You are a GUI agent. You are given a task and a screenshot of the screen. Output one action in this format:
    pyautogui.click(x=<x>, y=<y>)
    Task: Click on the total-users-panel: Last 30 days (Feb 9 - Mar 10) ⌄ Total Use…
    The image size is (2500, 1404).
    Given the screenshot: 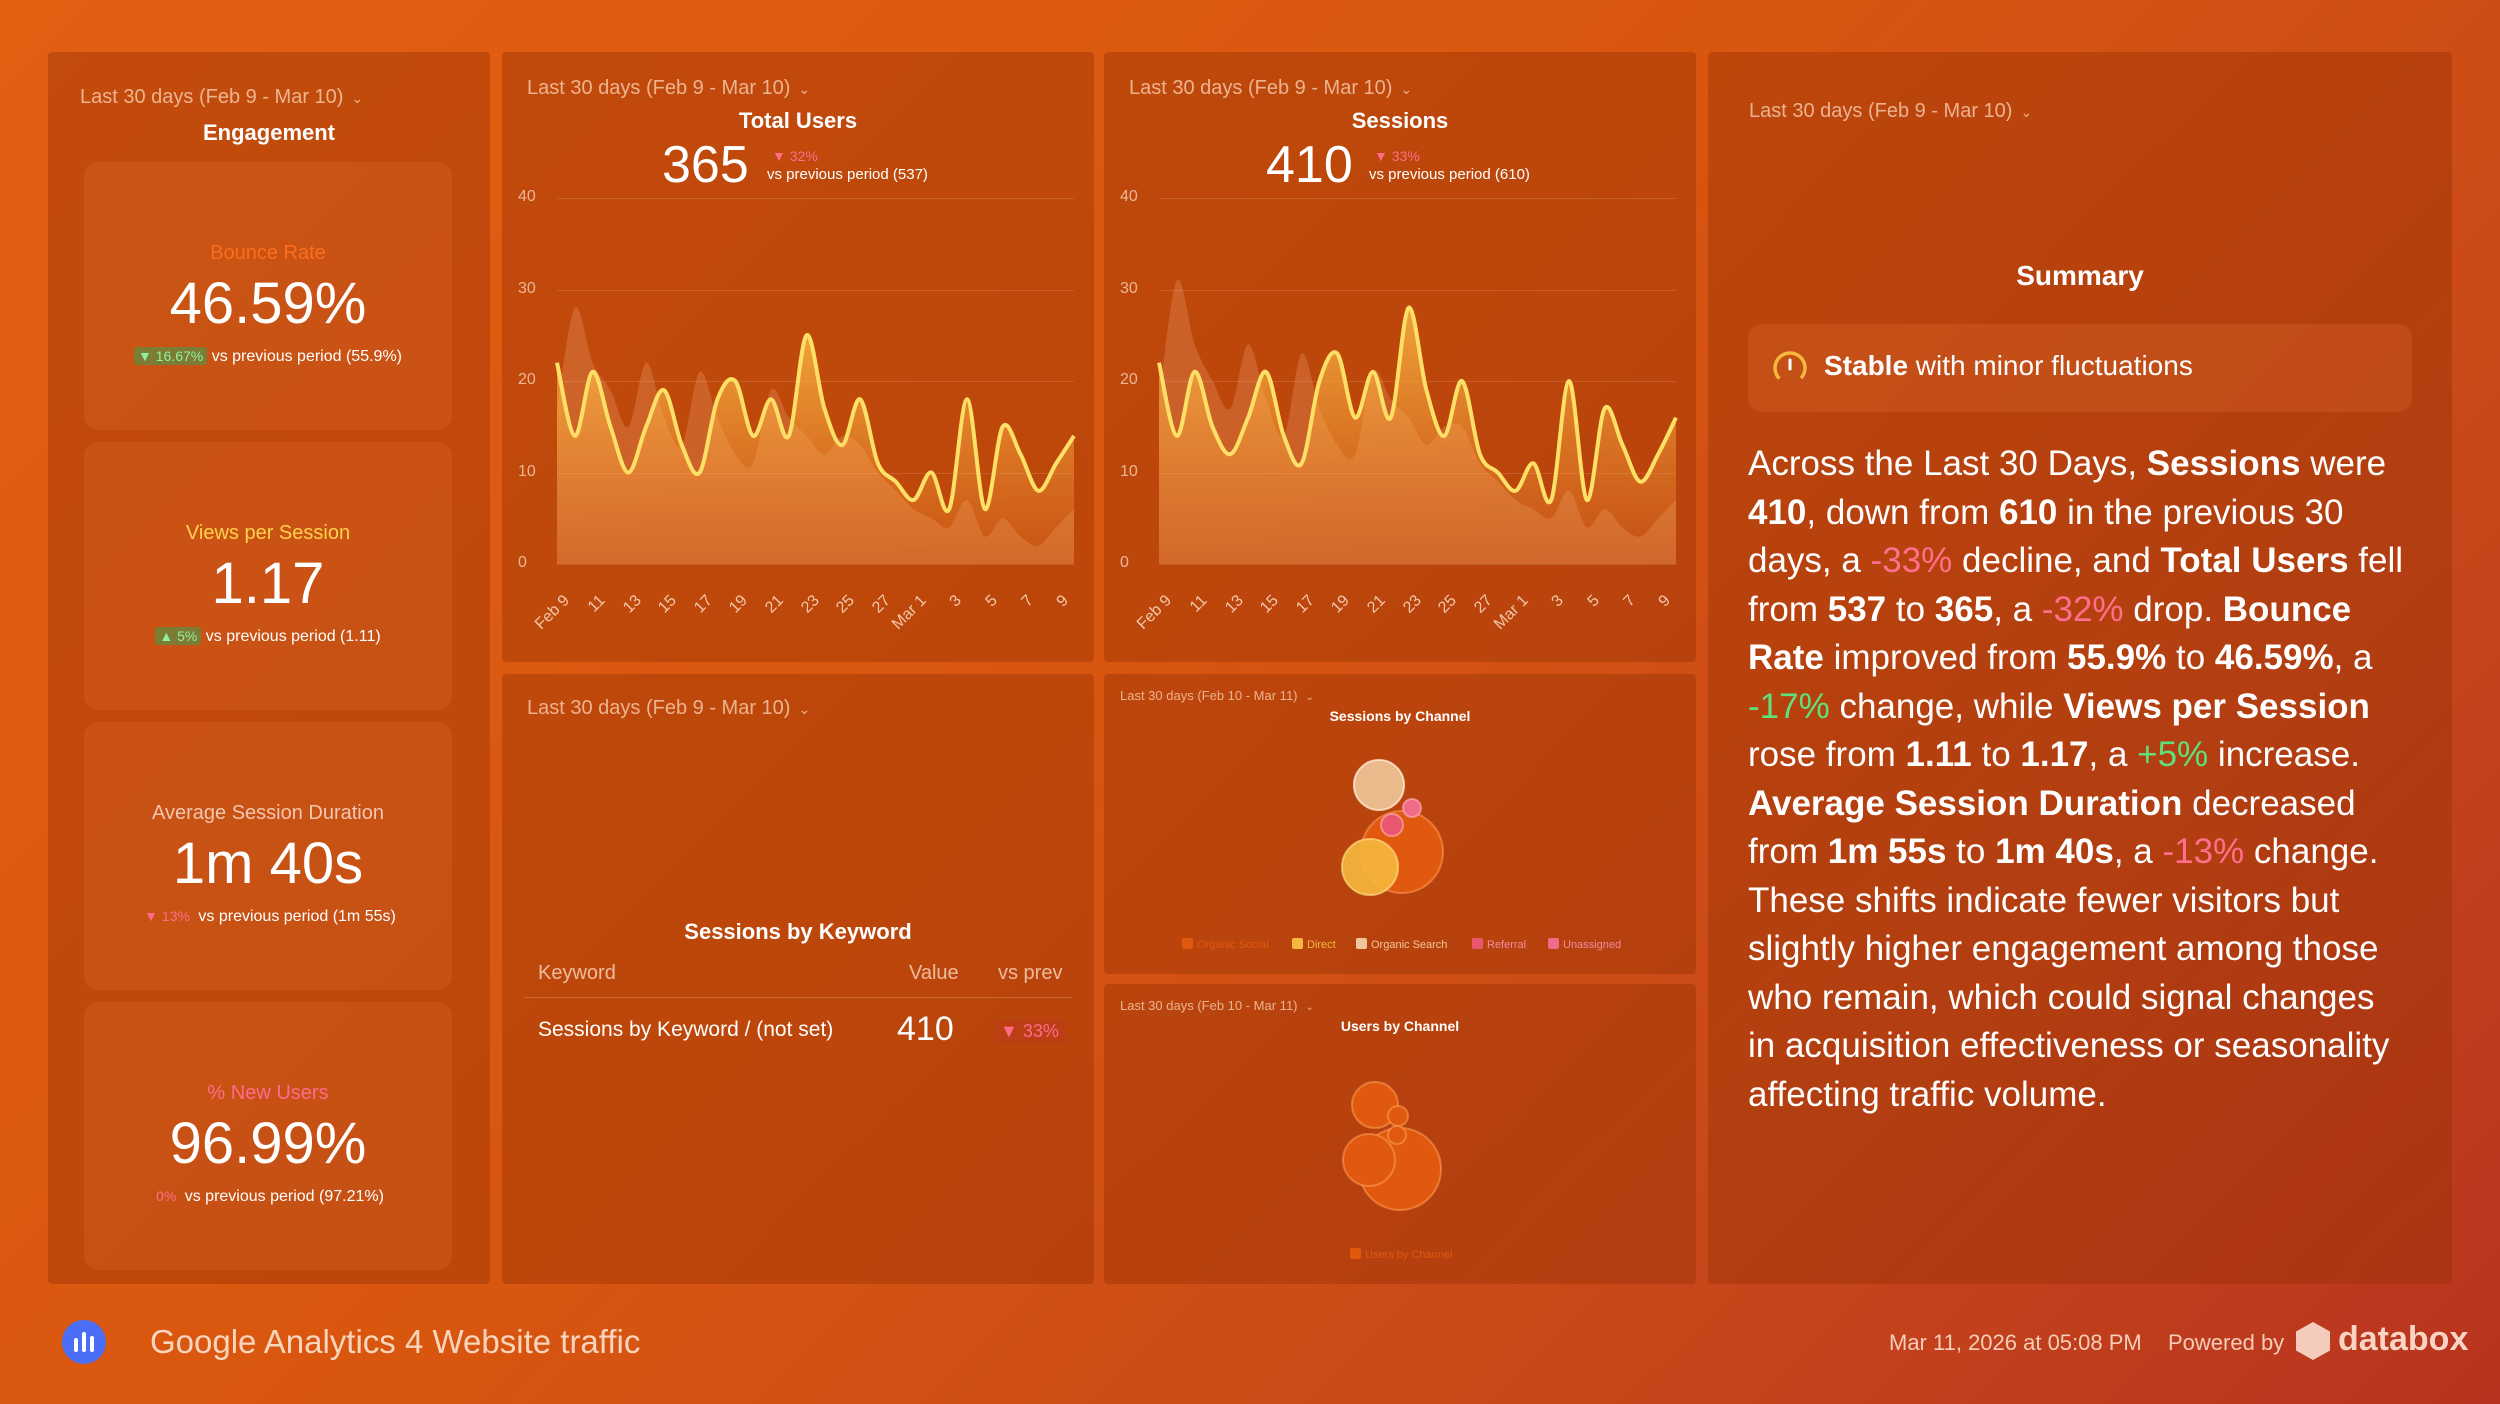 What is the action you would take?
    pyautogui.click(x=798, y=357)
    